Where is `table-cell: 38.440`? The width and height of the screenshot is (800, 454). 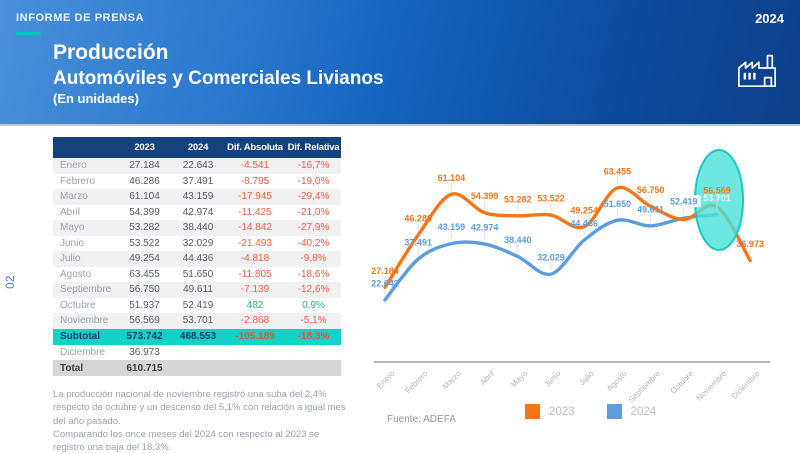 table-cell: 38.440 is located at coordinates (198, 228).